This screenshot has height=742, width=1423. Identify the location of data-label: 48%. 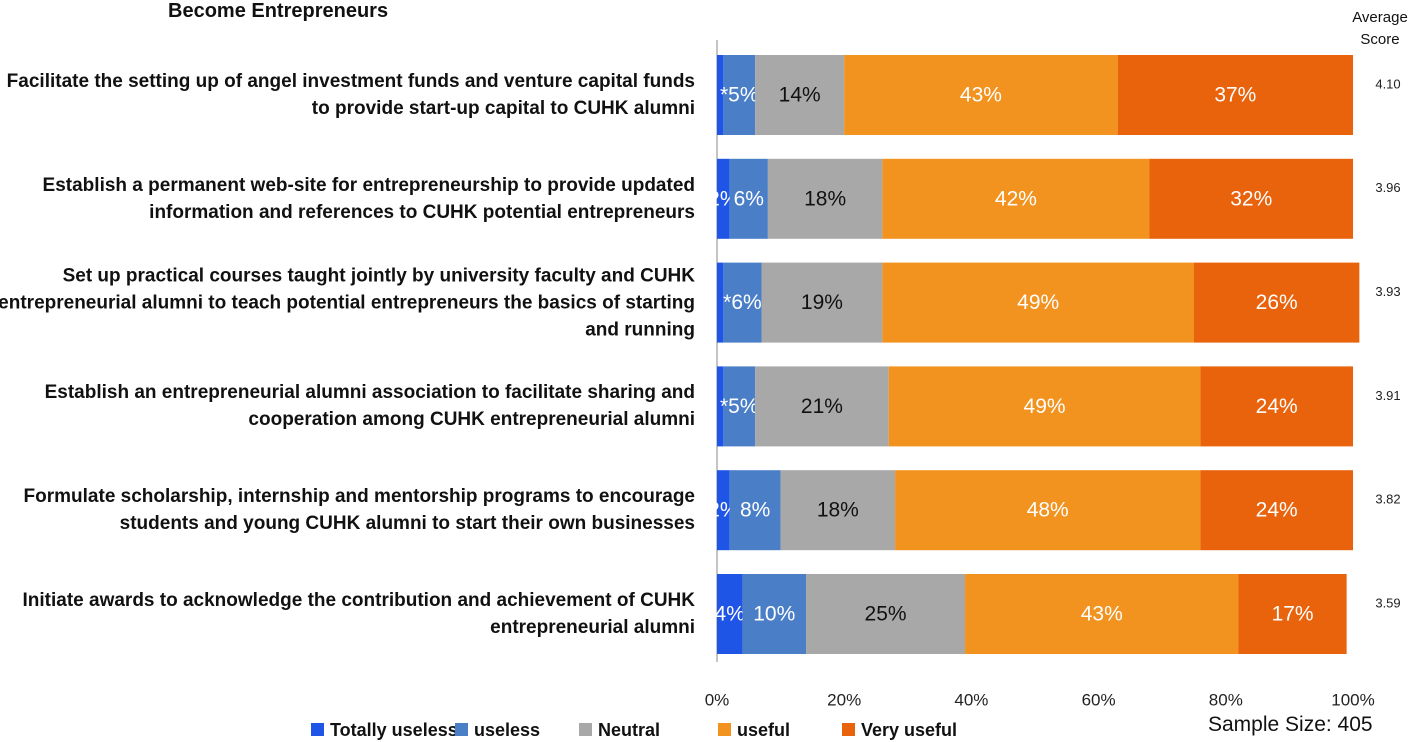
(1048, 510).